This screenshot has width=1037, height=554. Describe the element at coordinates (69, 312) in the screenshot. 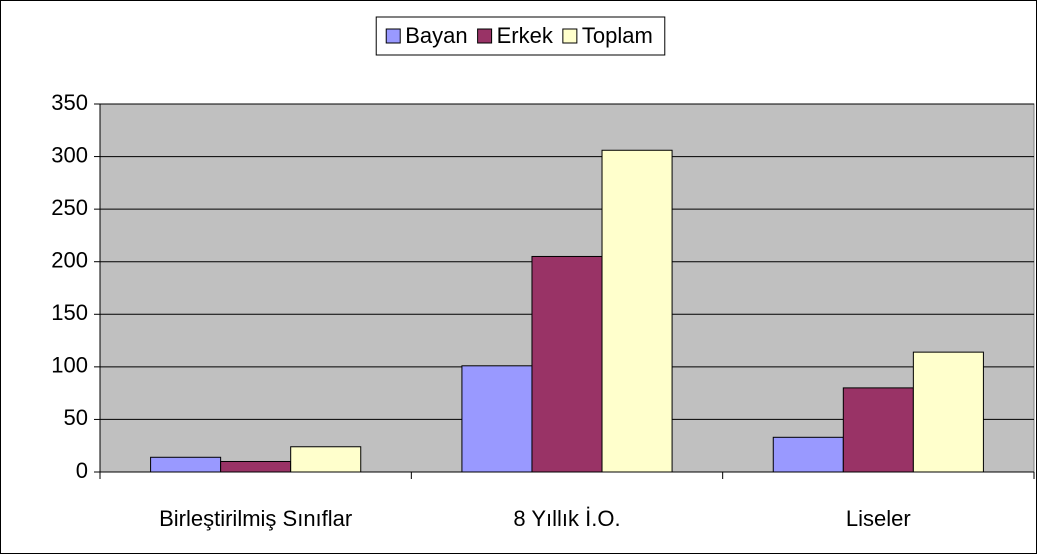

I see `y-tick-label: 150` at that location.